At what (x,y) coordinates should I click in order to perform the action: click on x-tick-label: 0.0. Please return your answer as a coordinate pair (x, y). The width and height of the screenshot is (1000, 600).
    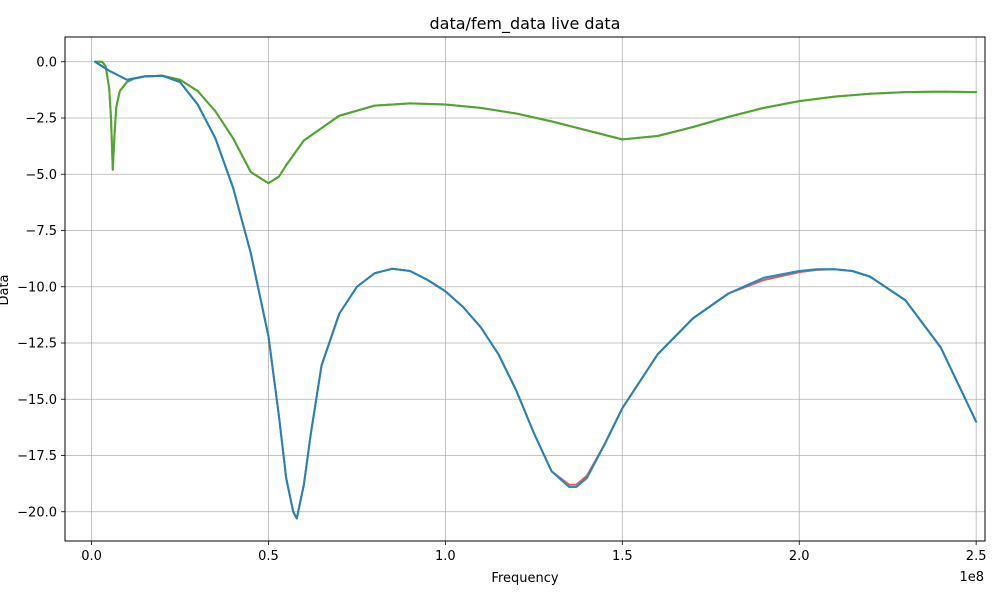
    Looking at the image, I should click on (91, 556).